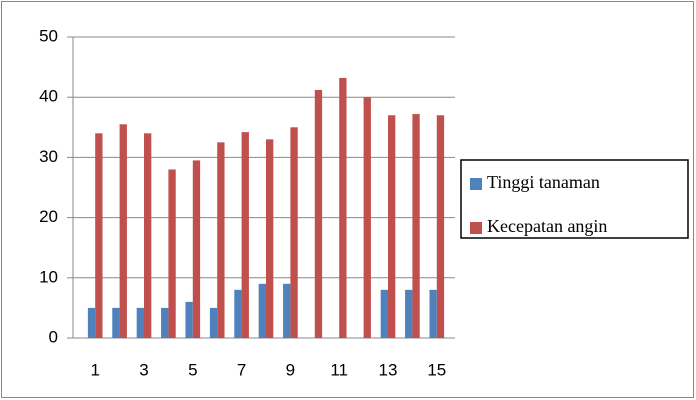 The height and width of the screenshot is (400, 696). I want to click on legend-box, so click(574, 199).